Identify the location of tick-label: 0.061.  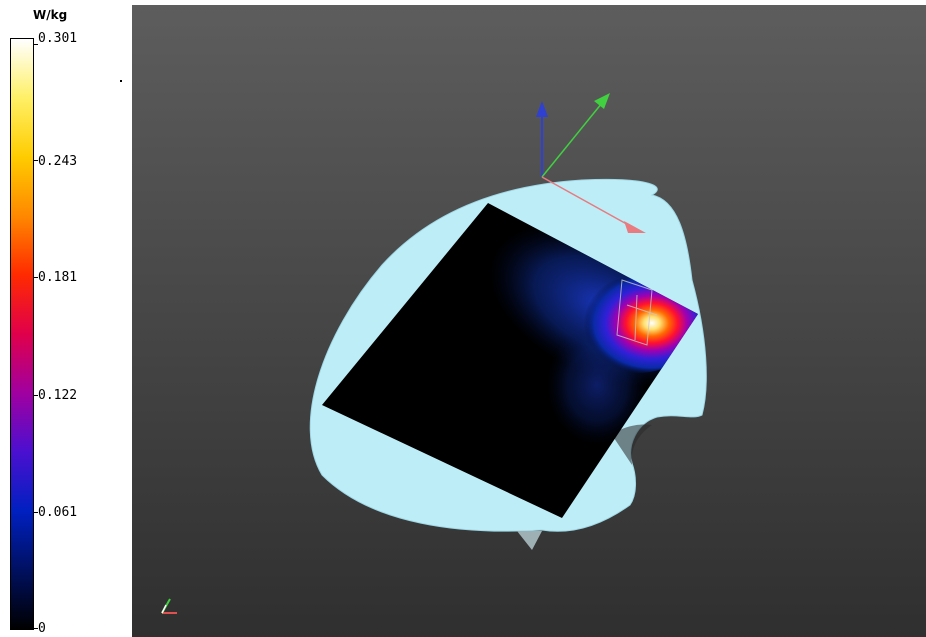
(57, 513).